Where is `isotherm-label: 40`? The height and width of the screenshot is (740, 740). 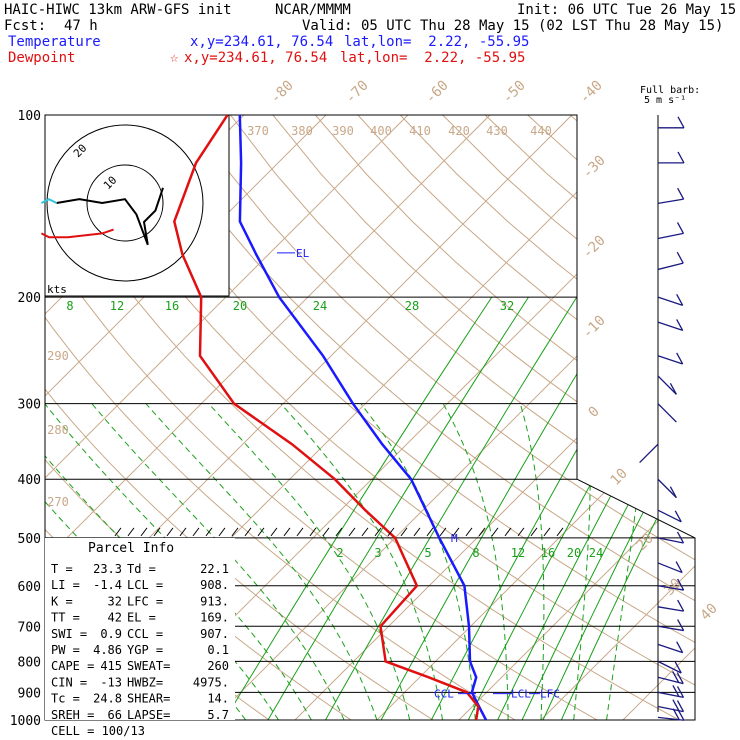
isotherm-label: 40 is located at coordinates (709, 612).